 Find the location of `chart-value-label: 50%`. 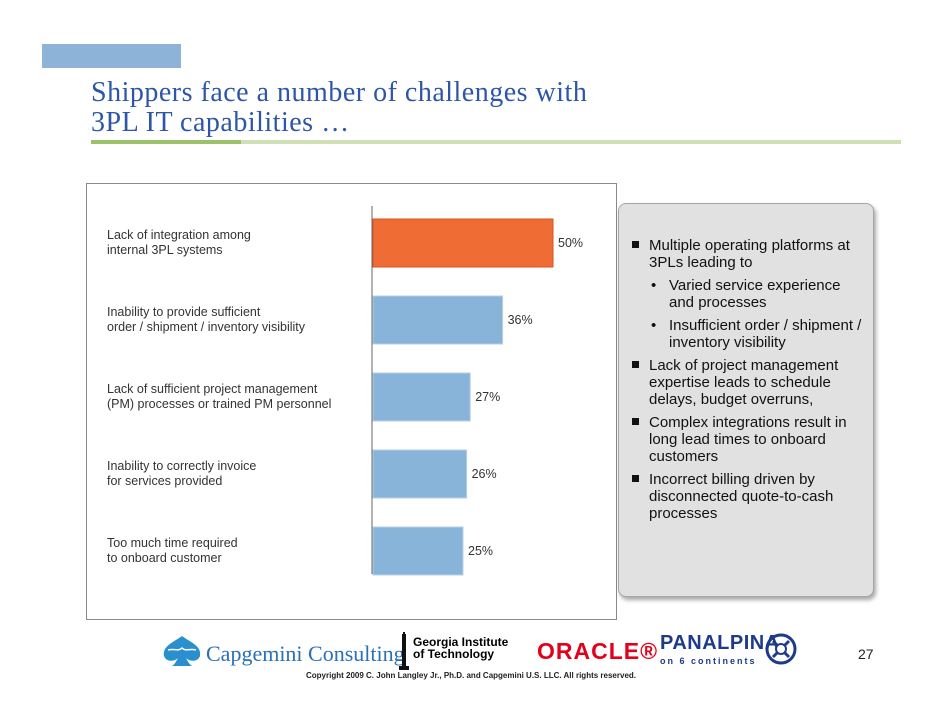

chart-value-label: 50% is located at coordinates (570, 243).